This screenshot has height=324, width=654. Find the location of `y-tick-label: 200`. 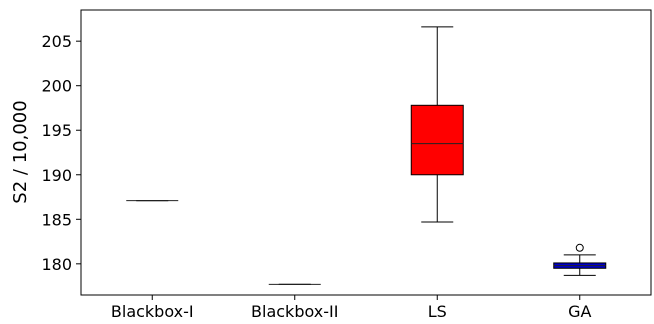

y-tick-label: 200 is located at coordinates (56, 86).